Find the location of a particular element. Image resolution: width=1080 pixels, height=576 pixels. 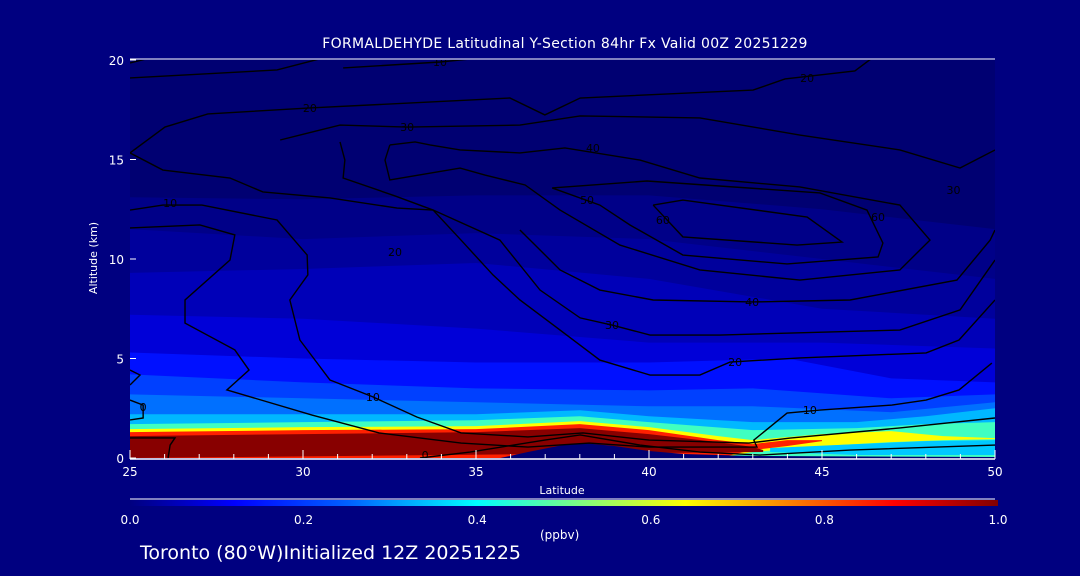

x-axis-label: Latitude is located at coordinates (562, 490).